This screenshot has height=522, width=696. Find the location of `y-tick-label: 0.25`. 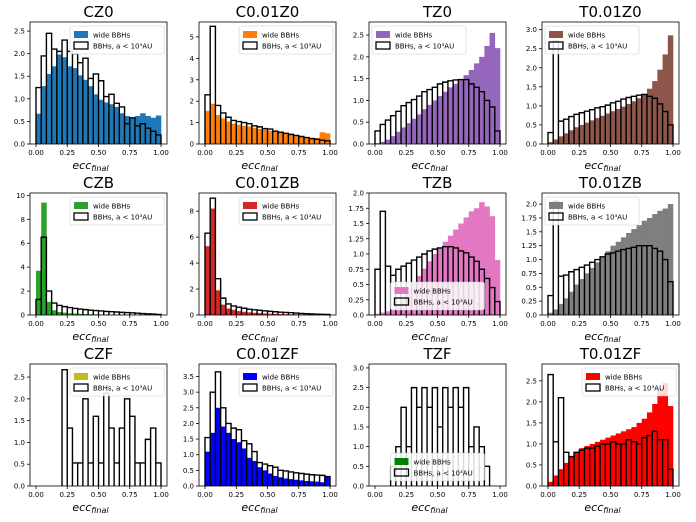

y-tick-label: 0.25 is located at coordinates (529, 302).